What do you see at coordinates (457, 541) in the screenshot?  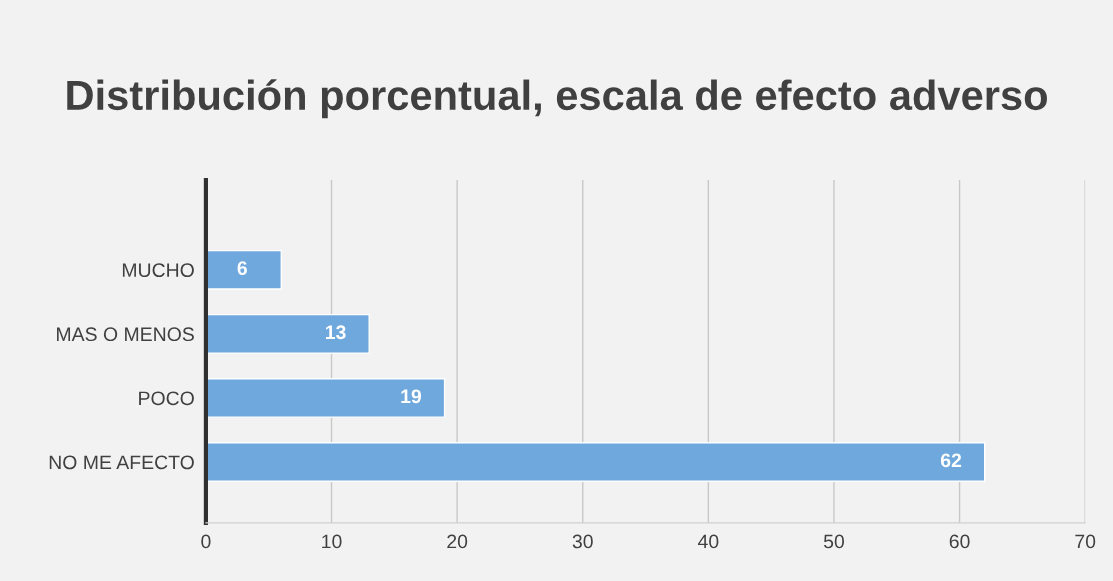 I see `x-tick-label: 20` at bounding box center [457, 541].